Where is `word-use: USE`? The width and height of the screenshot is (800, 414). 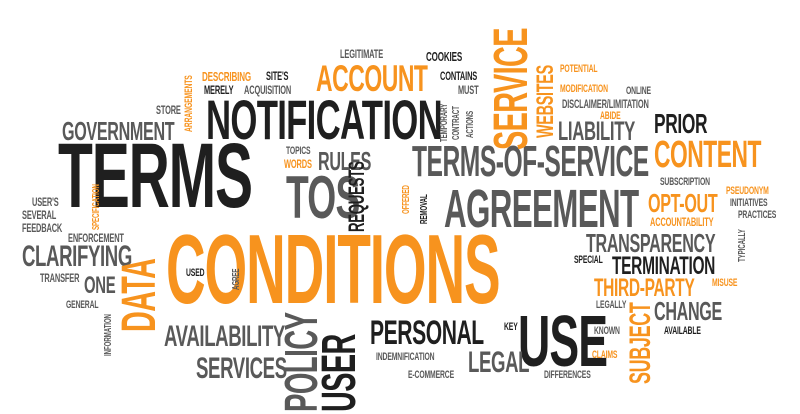 word-use: USE is located at coordinates (563, 342).